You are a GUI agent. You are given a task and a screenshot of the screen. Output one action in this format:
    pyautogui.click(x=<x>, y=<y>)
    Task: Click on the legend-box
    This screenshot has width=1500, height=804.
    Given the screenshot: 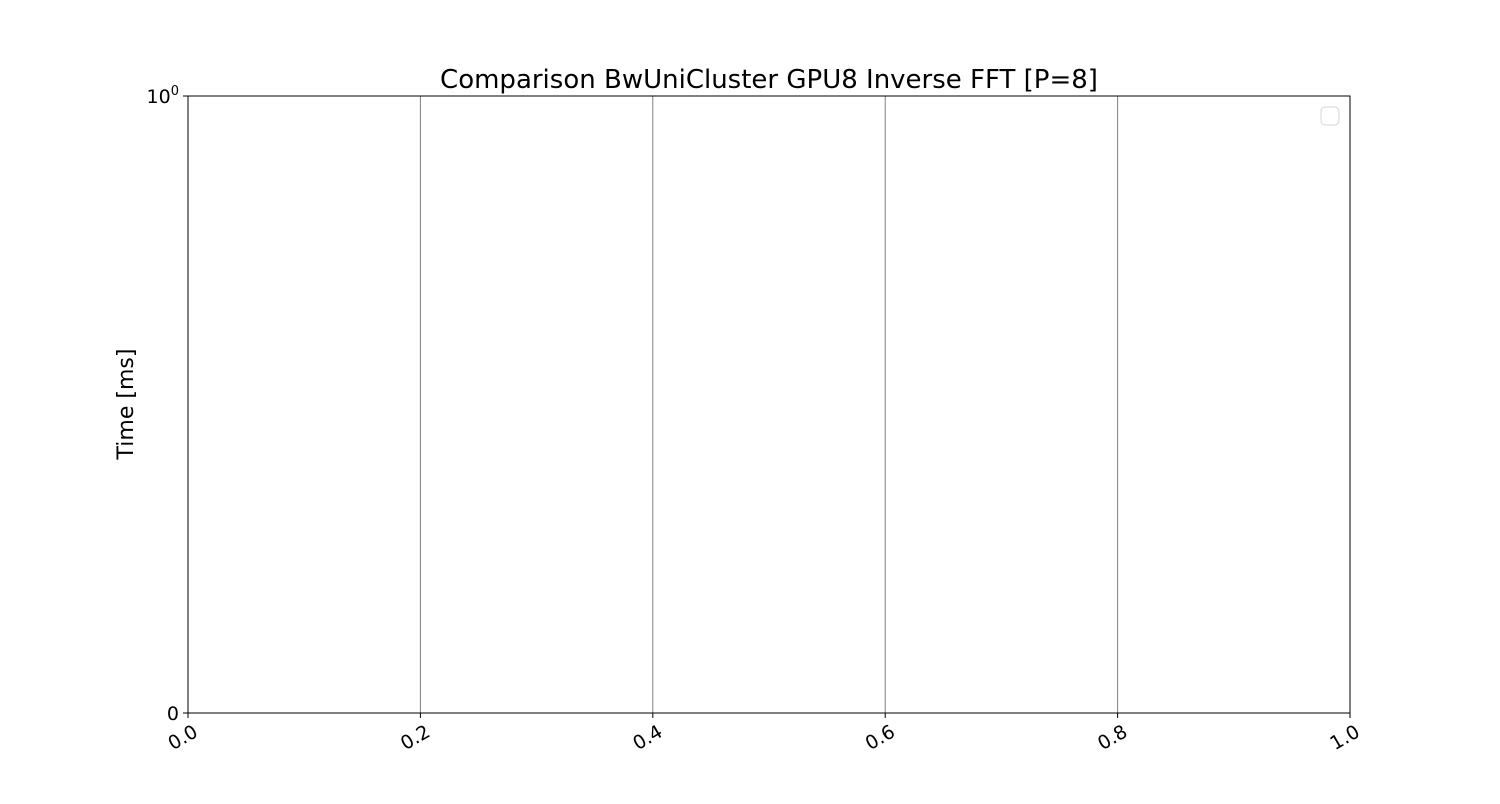 What is the action you would take?
    pyautogui.click(x=1330, y=116)
    